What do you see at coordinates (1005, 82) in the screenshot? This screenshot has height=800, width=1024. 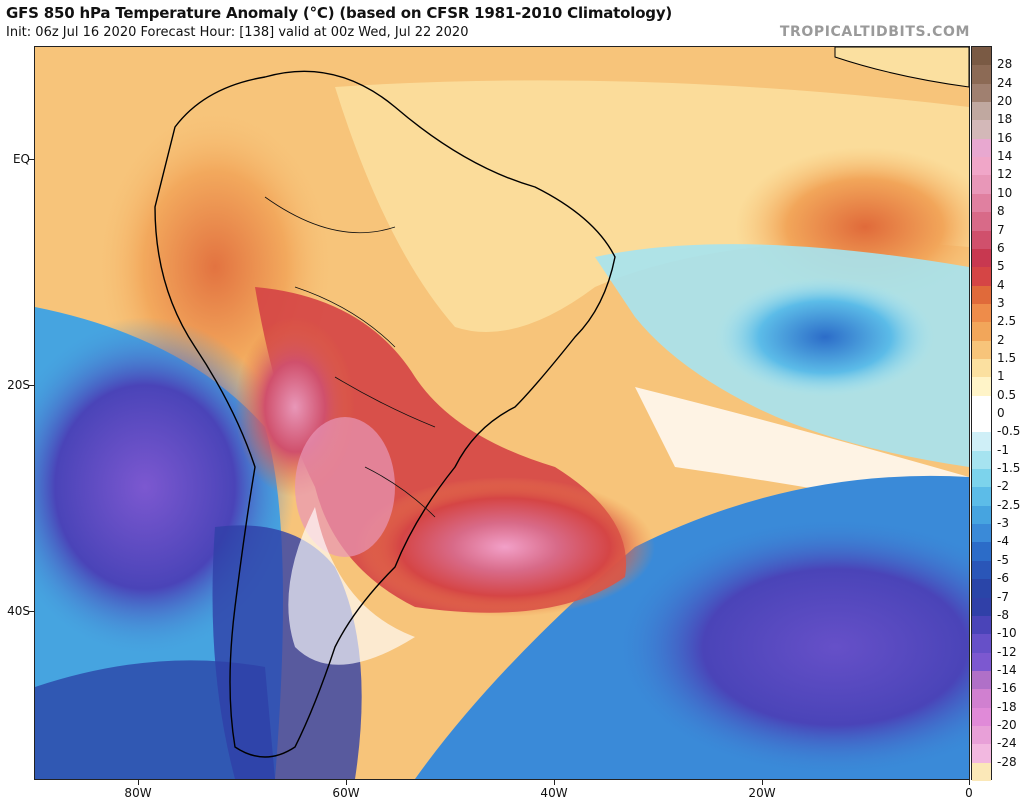 I see `colorbar-label: 24` at bounding box center [1005, 82].